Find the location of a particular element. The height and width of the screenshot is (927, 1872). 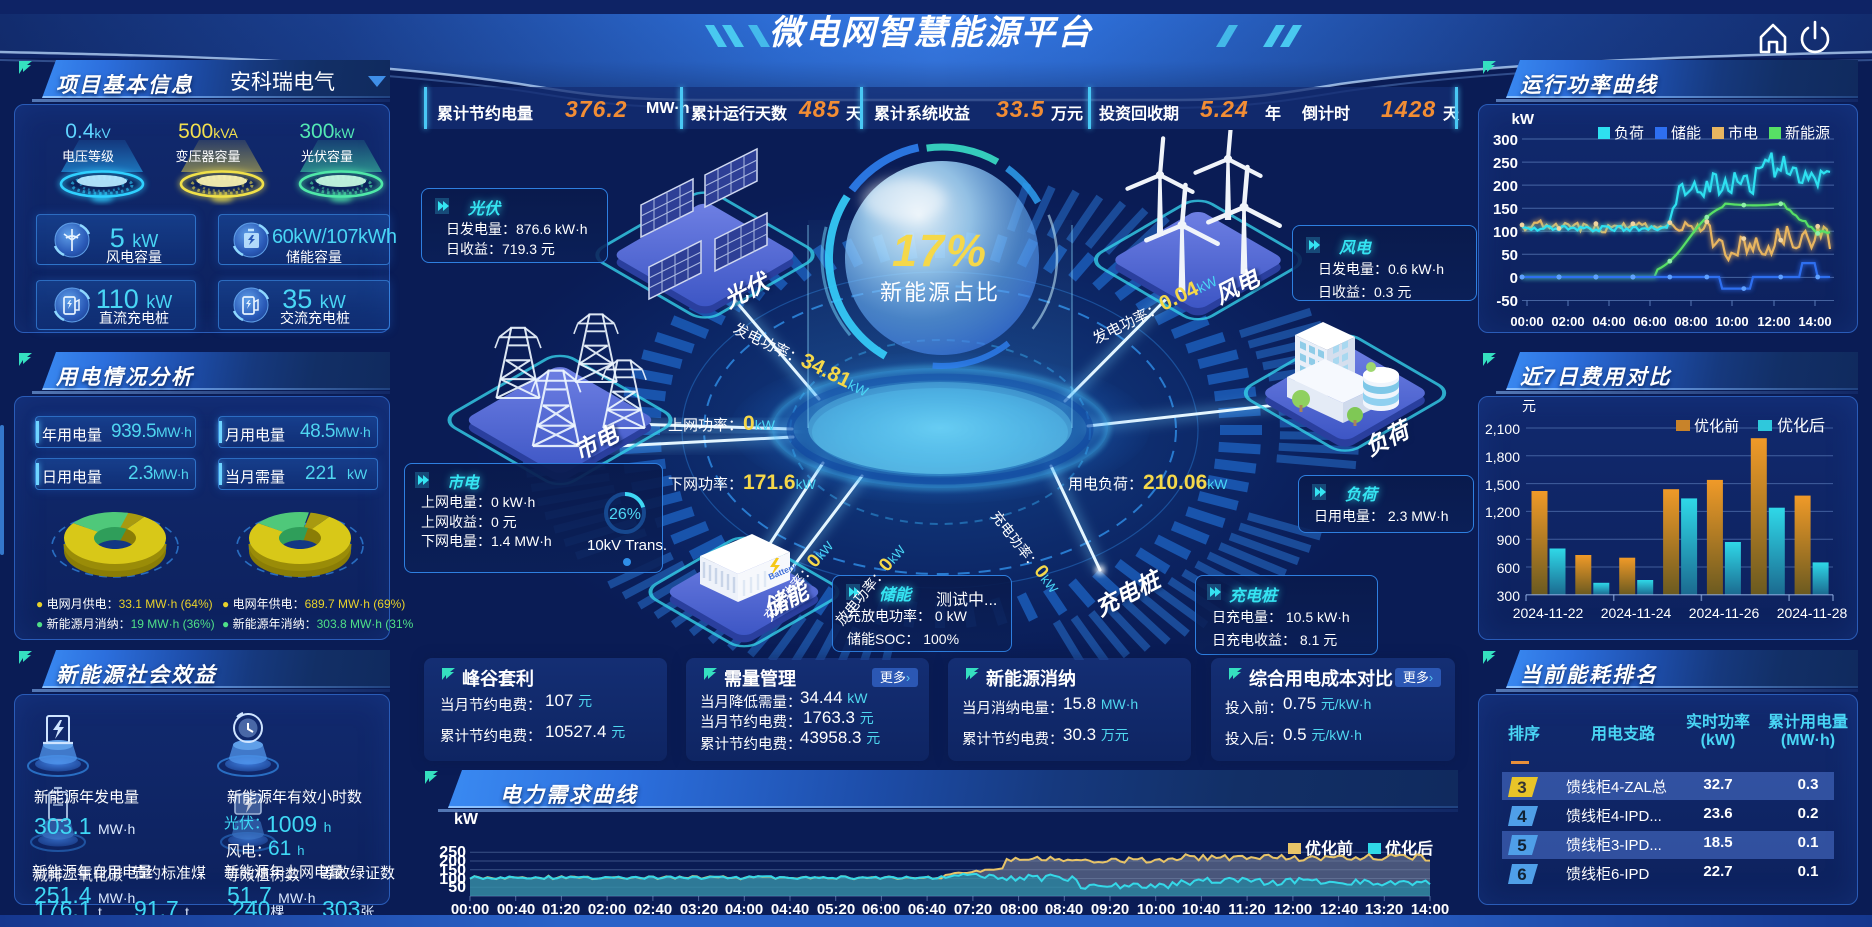

svg-text: 04:40 is located at coordinates (790, 909).